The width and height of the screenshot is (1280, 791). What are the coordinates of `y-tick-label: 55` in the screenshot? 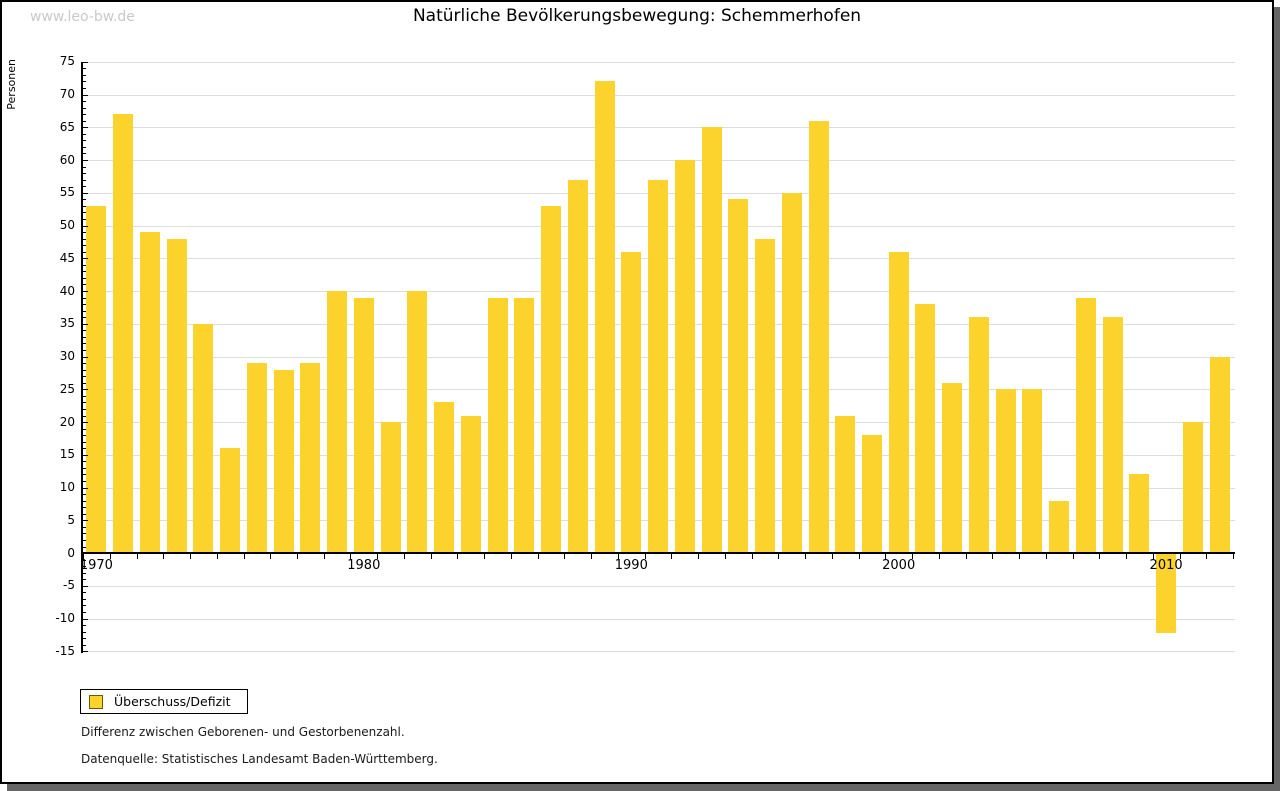 It's located at (67, 192).